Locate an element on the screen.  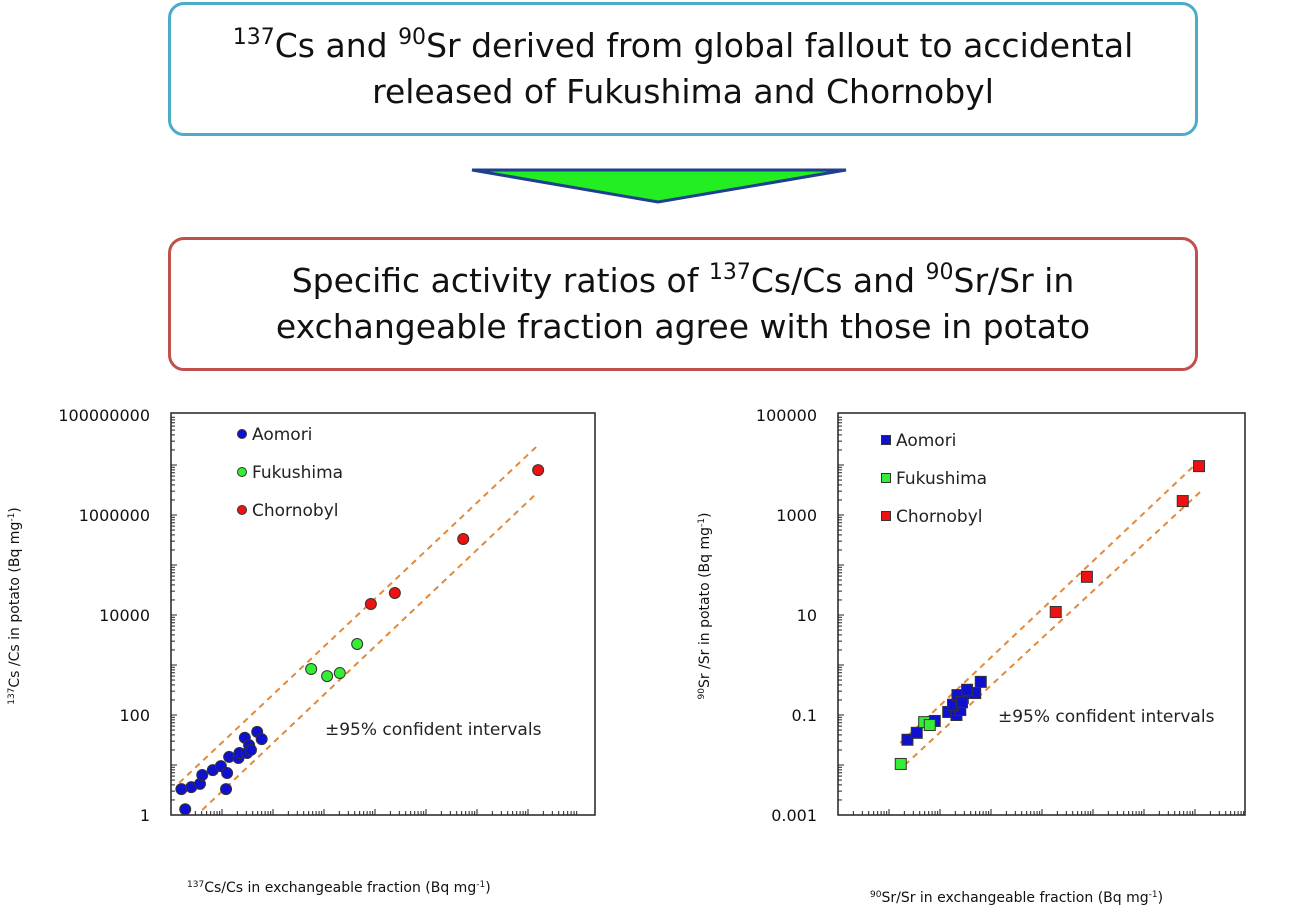
y-tick-label: 10 is located at coordinates (807, 615).